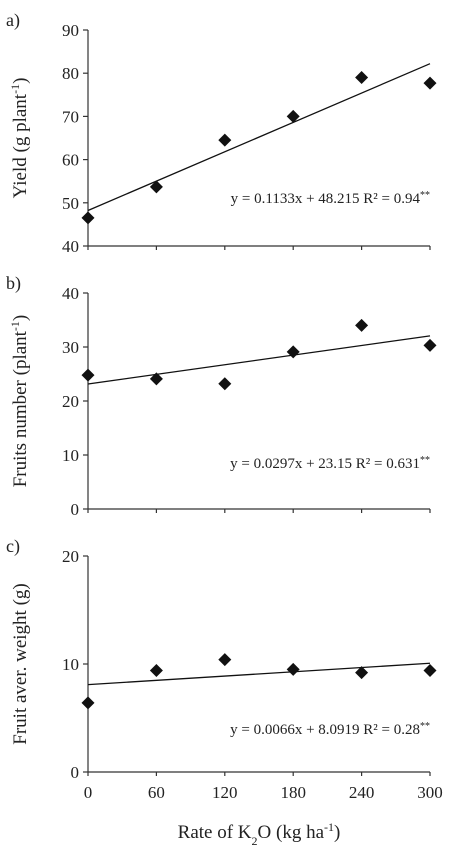 The width and height of the screenshot is (460, 850). I want to click on y-tick-label: 90, so click(70, 30).